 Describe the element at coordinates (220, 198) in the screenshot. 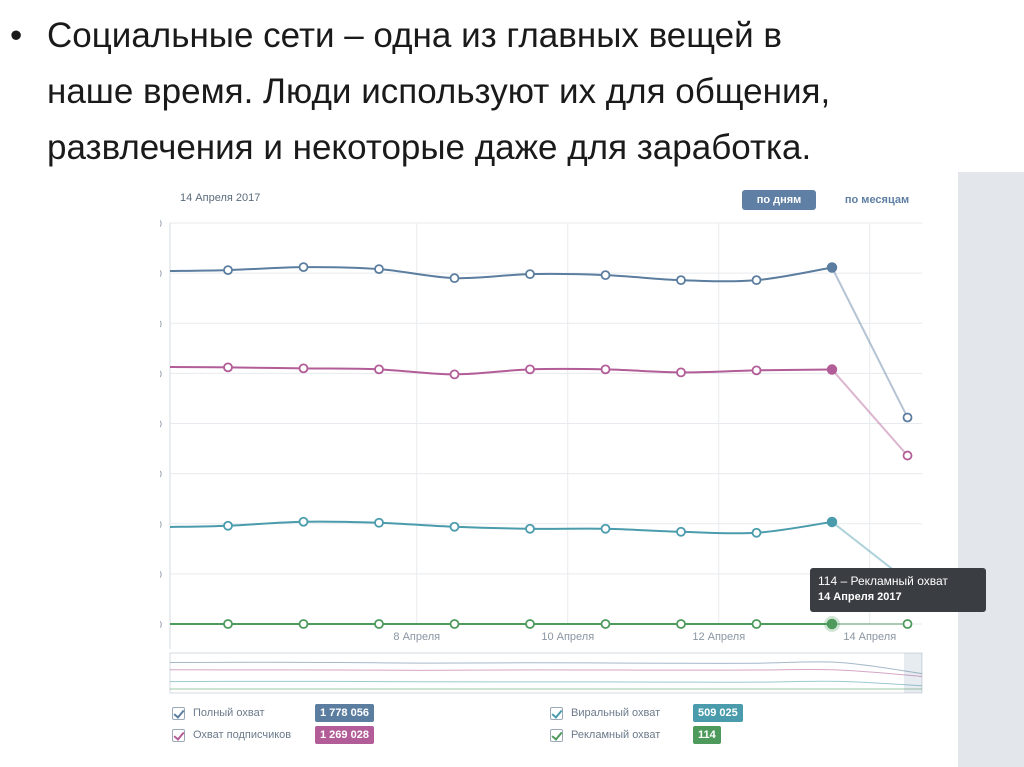

I see `chart-date-label: 14 Апреля 2017` at that location.